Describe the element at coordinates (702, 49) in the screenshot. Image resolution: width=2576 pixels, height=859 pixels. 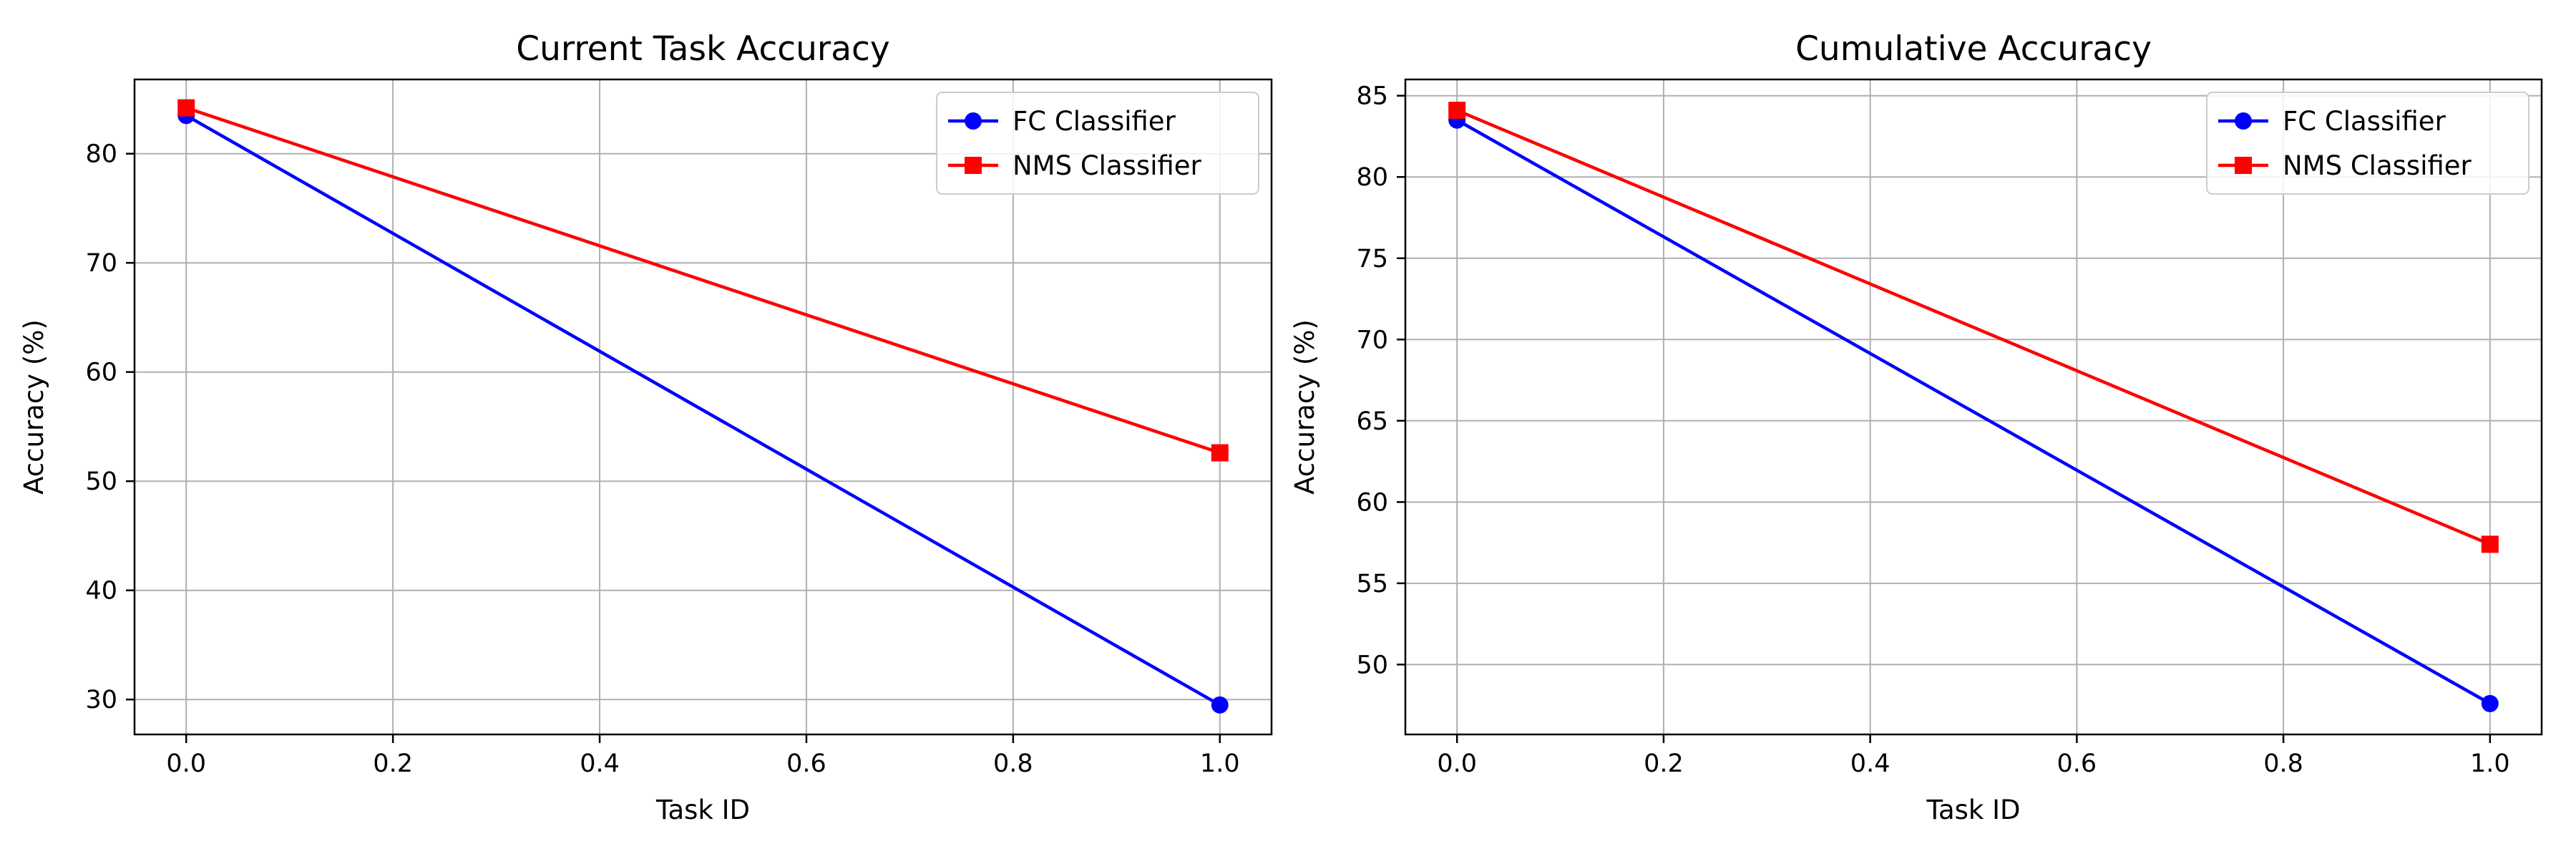
I see `chart-title: Current Task Accuracy` at that location.